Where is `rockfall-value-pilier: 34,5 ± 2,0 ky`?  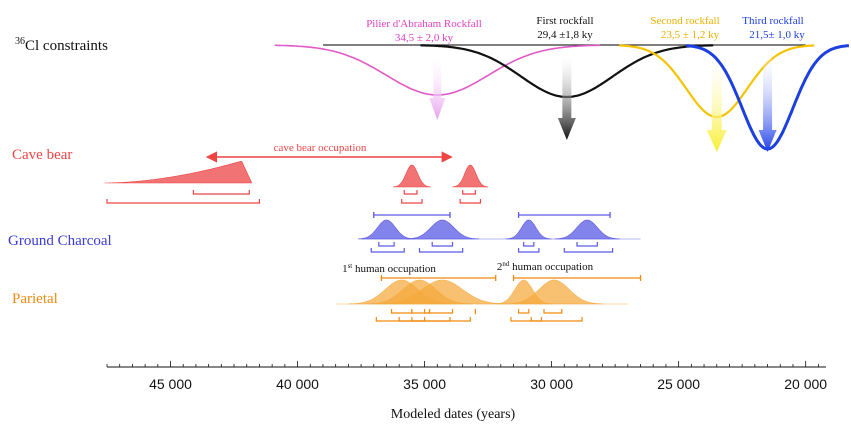 rockfall-value-pilier: 34,5 ± 2,0 ky is located at coordinates (424, 38).